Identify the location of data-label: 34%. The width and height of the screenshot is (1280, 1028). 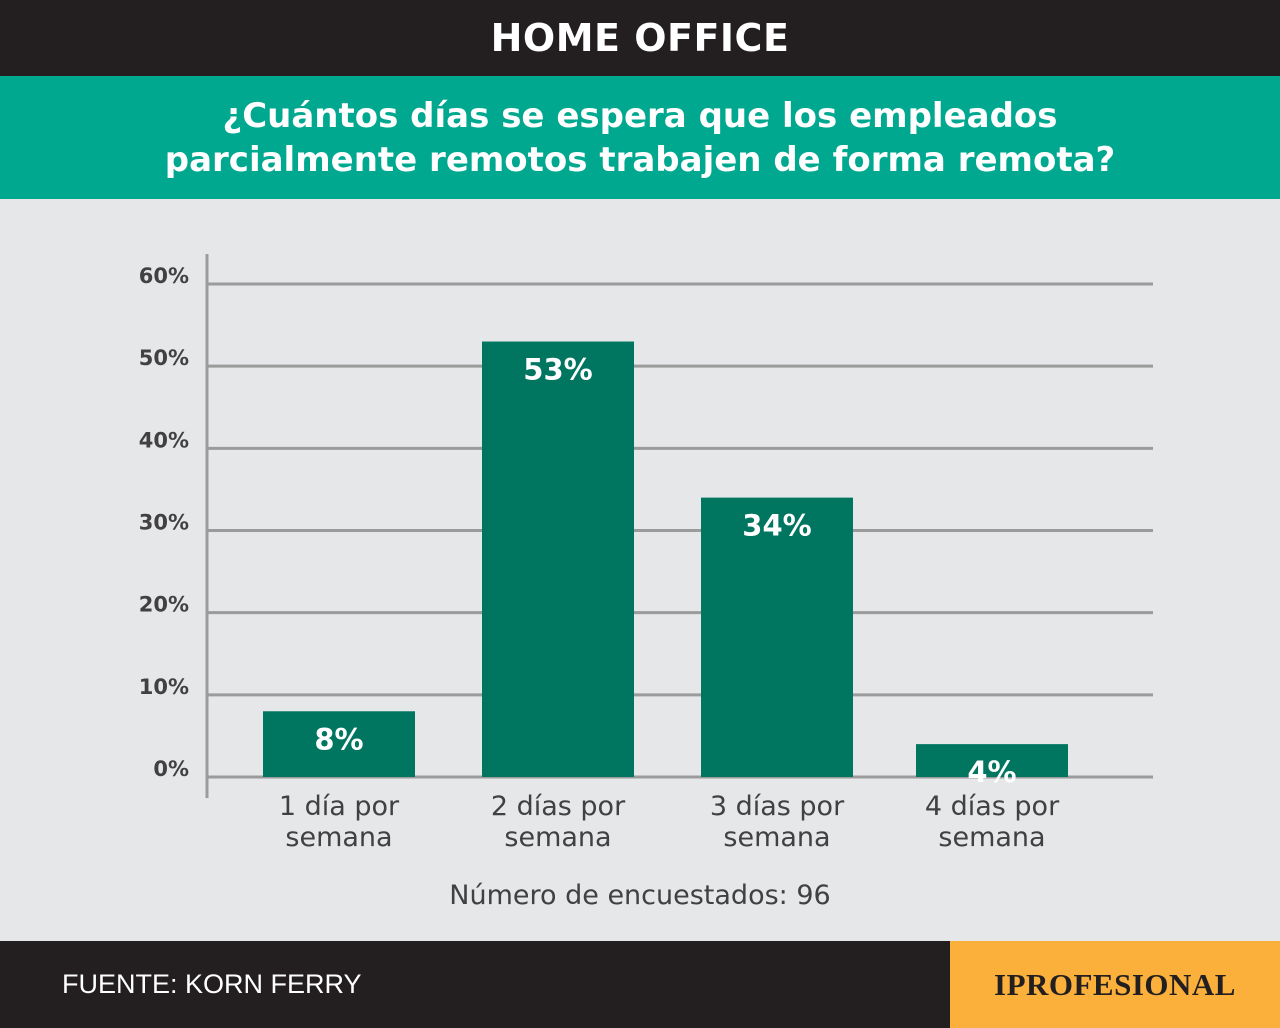
(776, 526).